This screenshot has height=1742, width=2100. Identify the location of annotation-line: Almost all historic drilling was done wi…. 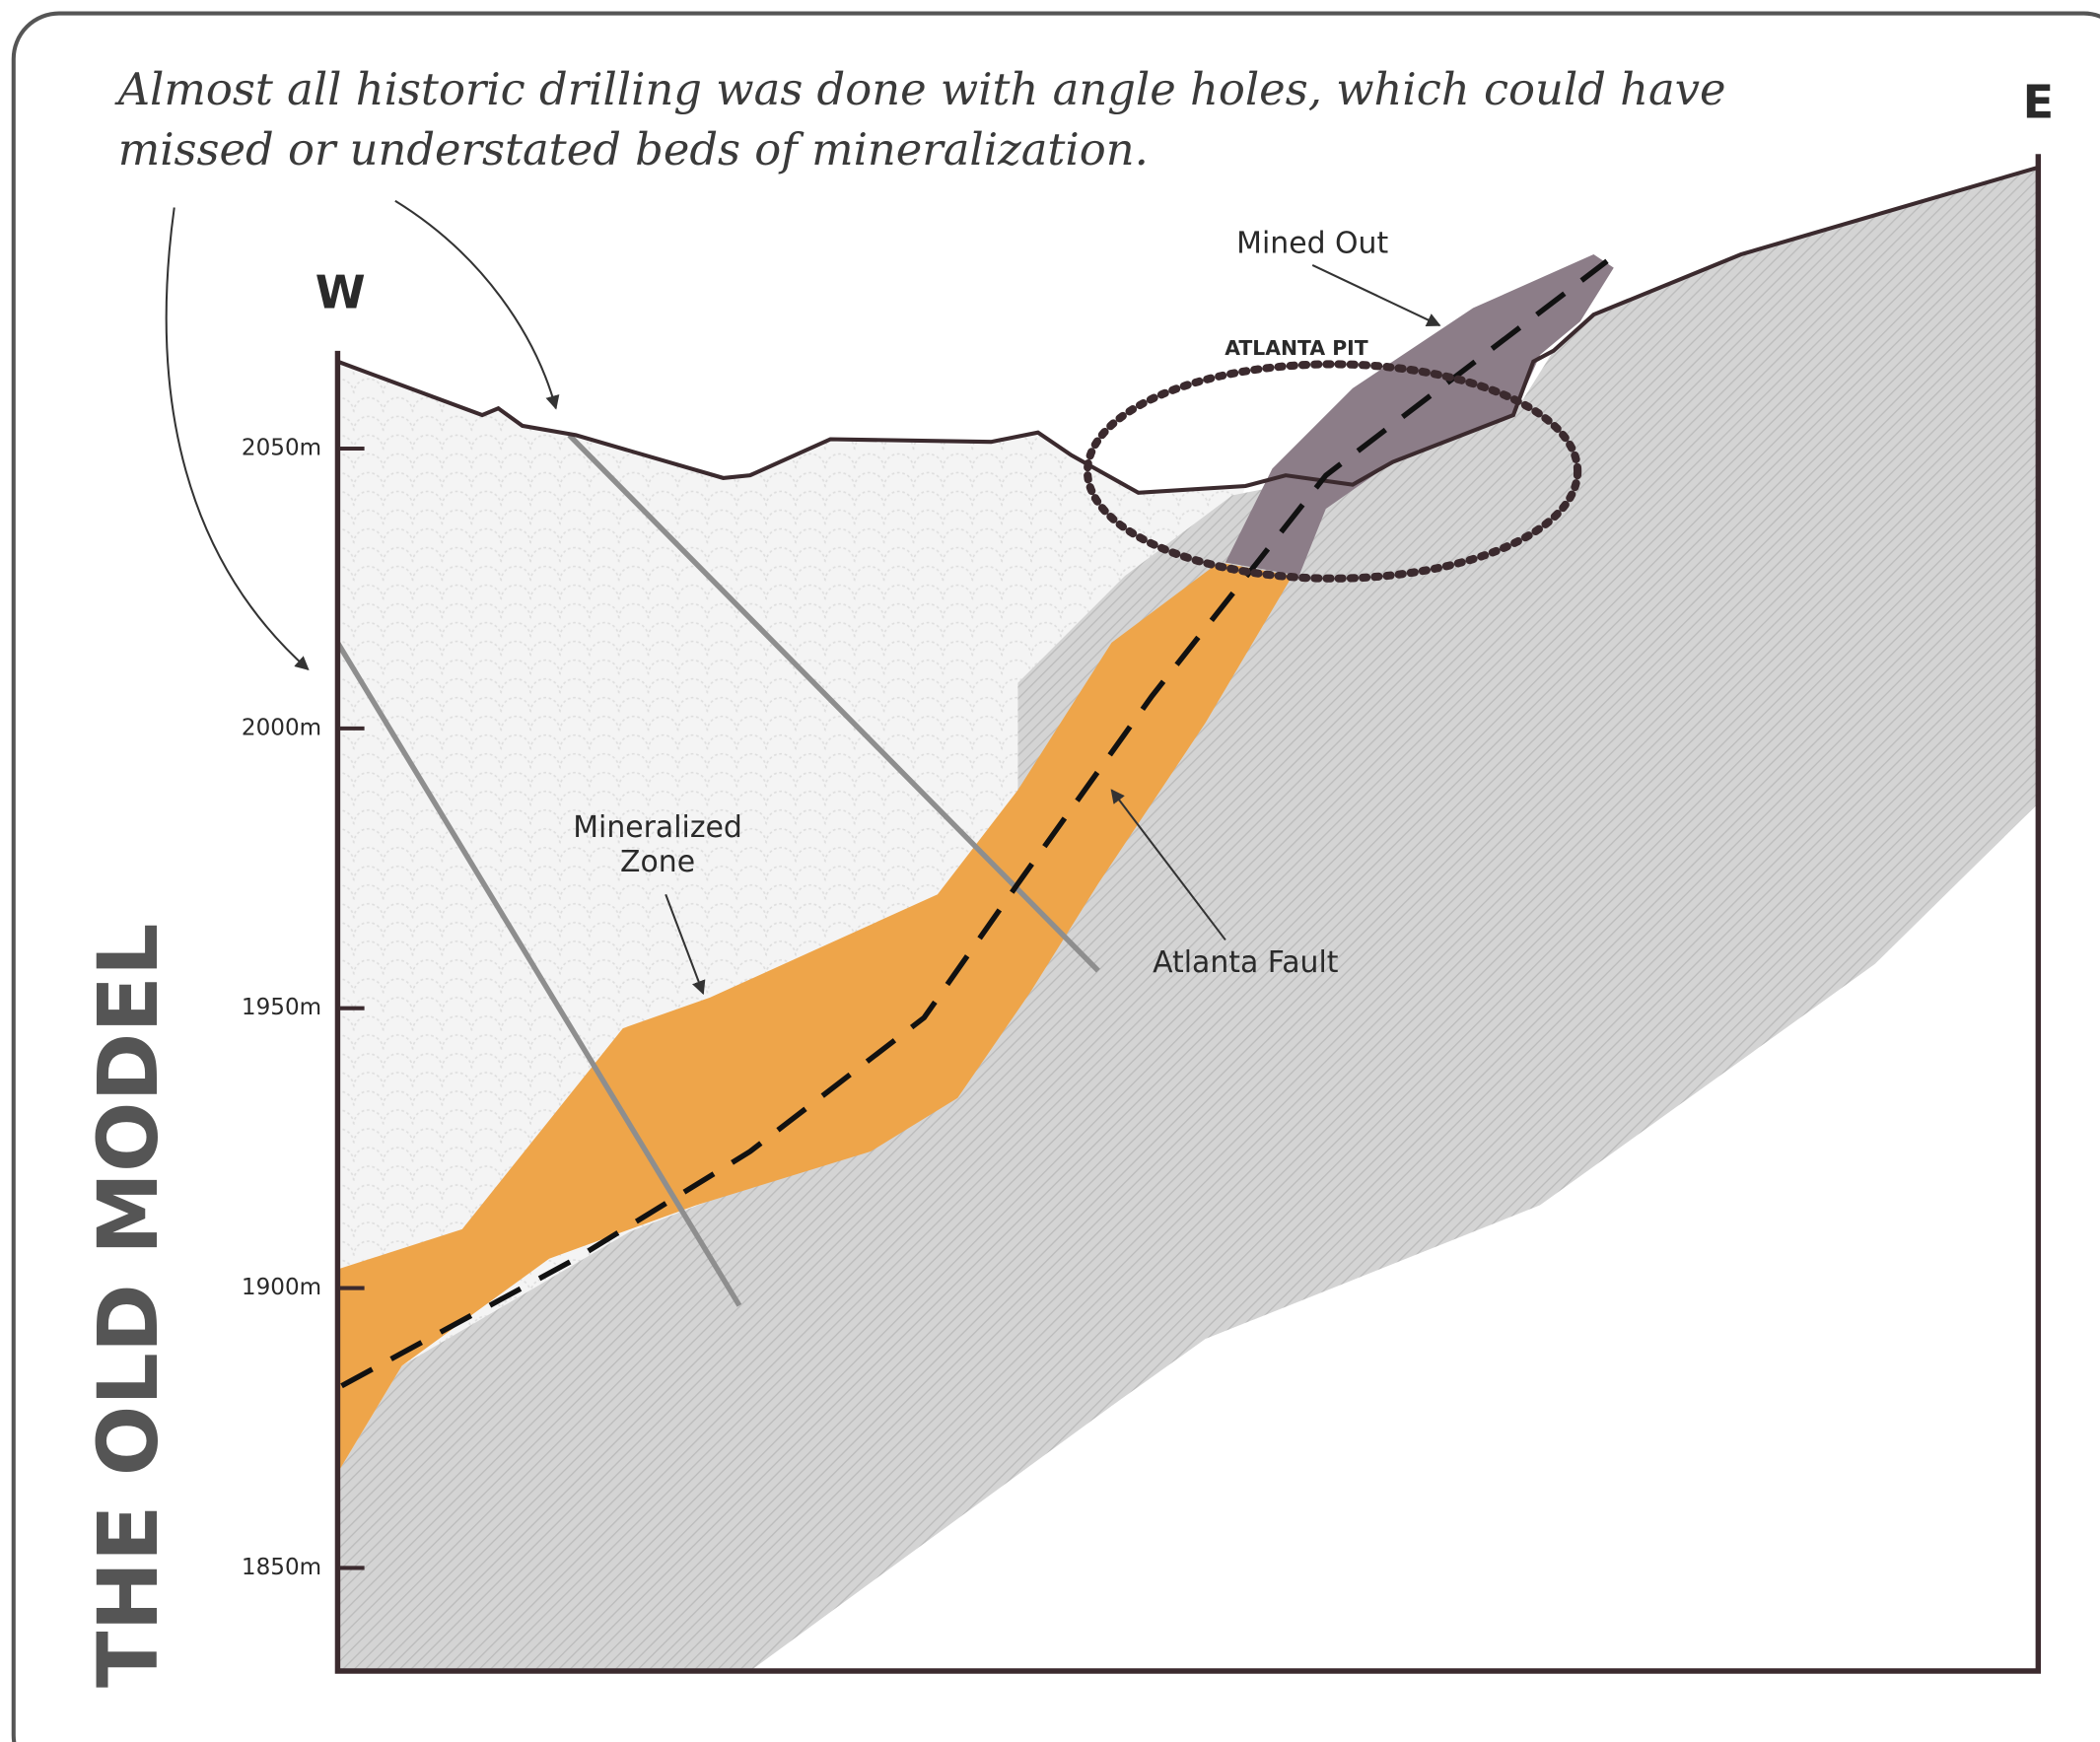
(920, 89).